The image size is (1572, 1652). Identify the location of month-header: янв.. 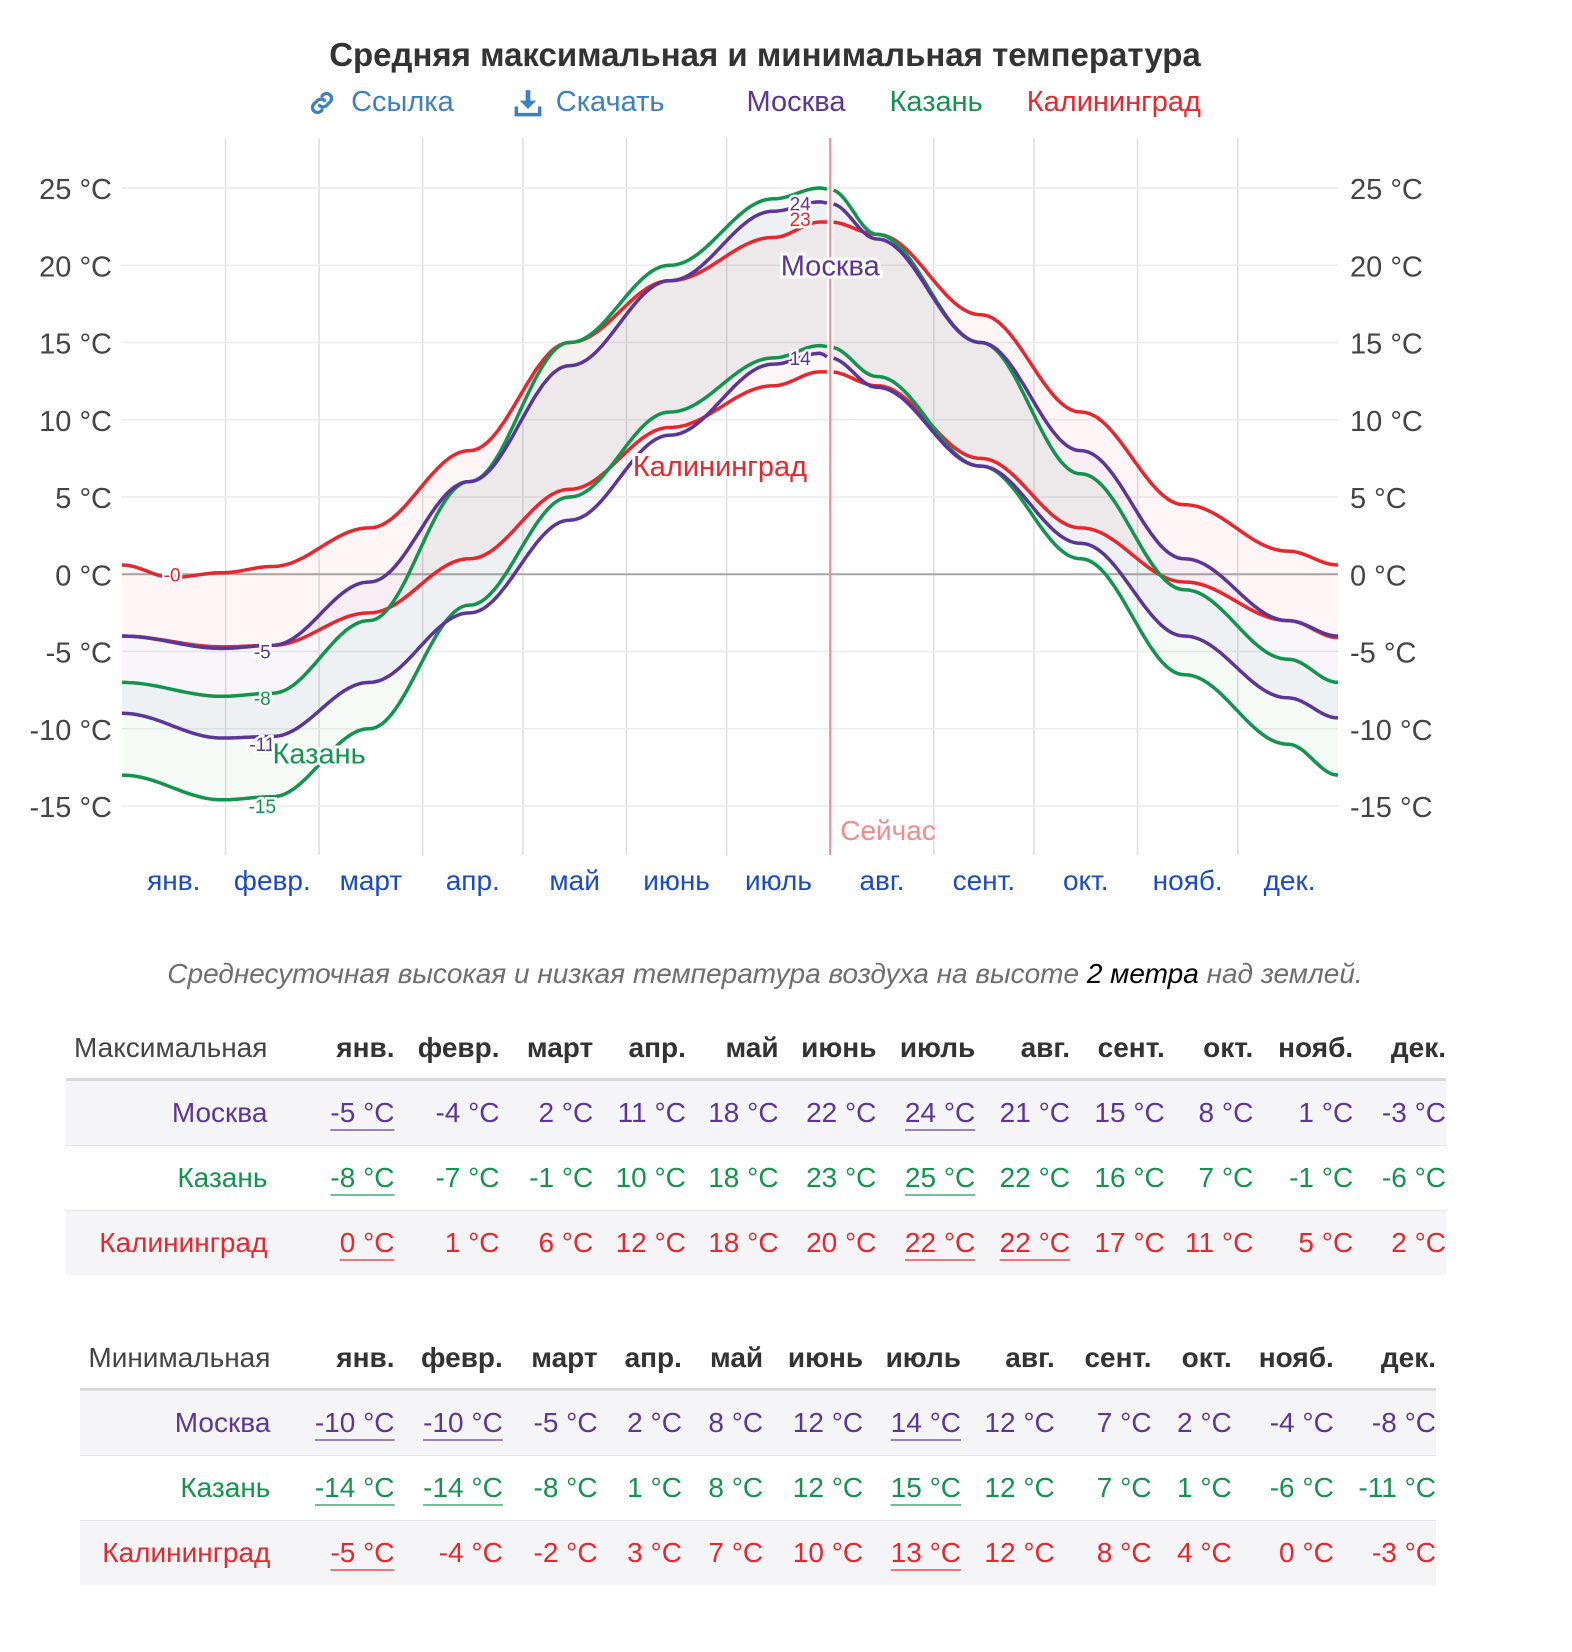
(365, 1357).